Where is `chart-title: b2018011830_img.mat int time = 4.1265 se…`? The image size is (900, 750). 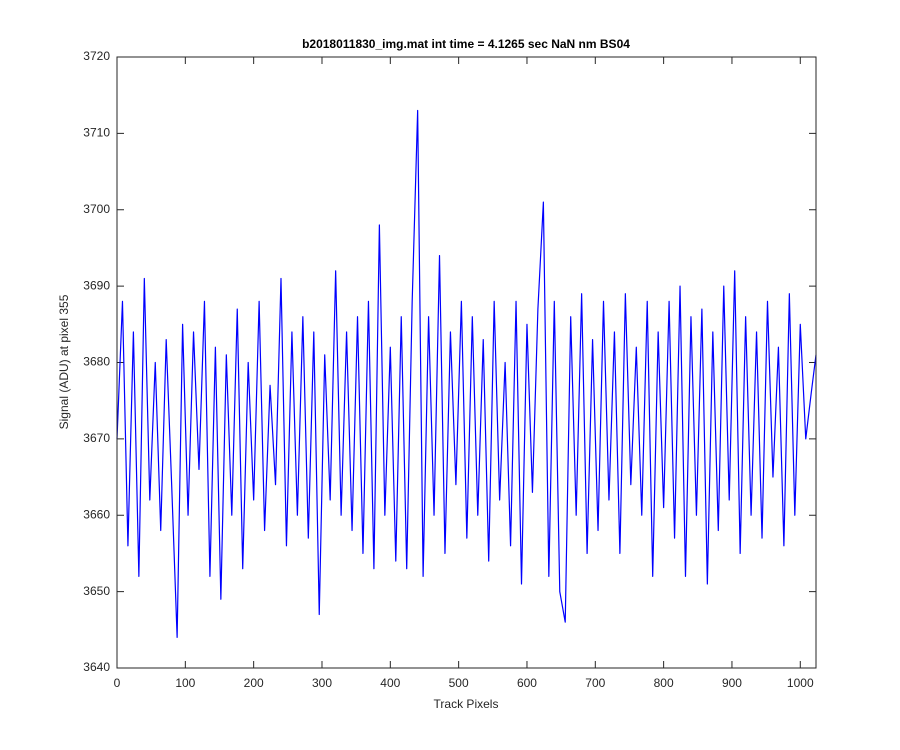 chart-title: b2018011830_img.mat int time = 4.1265 se… is located at coordinates (466, 44).